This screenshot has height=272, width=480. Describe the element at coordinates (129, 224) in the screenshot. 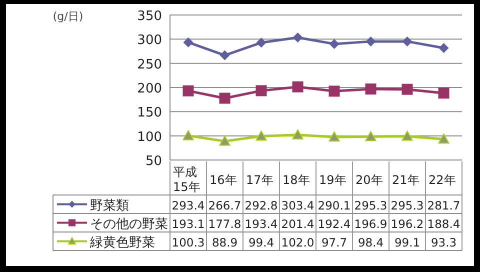

I see `legend-label: その他の野菜` at that location.